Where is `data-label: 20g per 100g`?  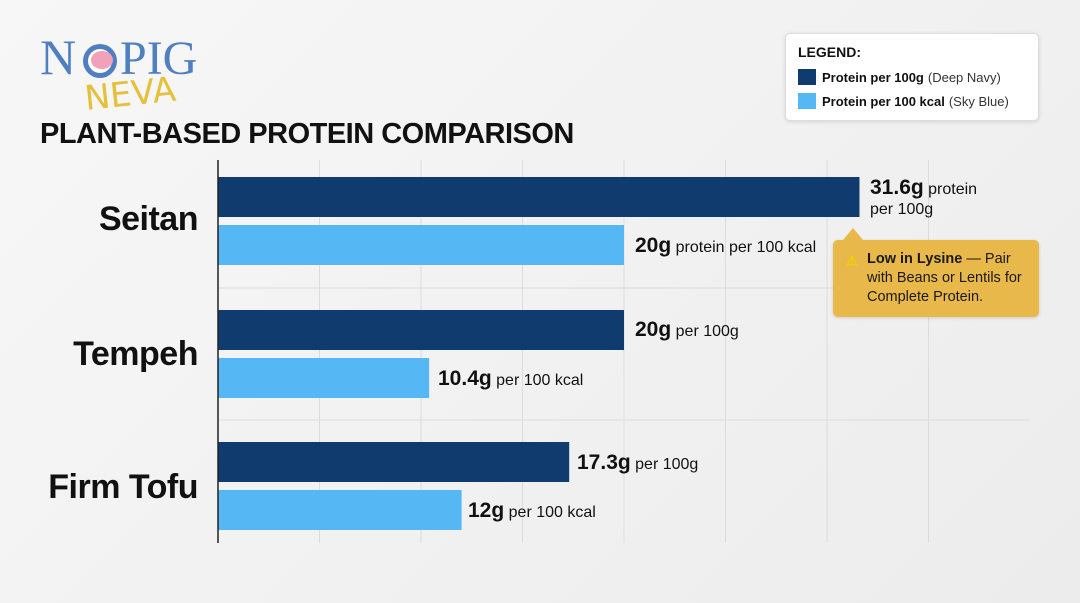 data-label: 20g per 100g is located at coordinates (687, 329).